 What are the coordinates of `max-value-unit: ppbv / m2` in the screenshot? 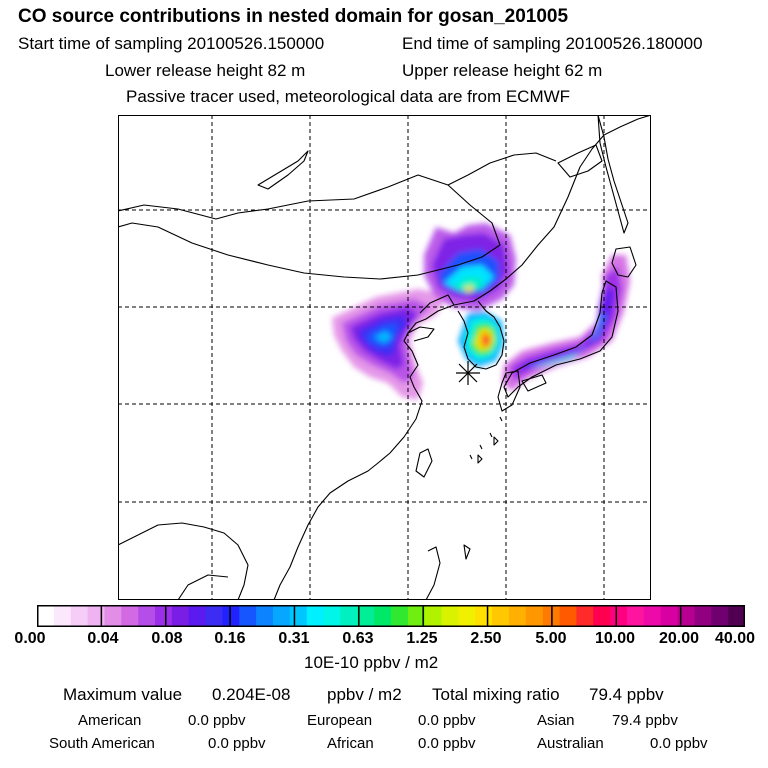 It's located at (364, 694).